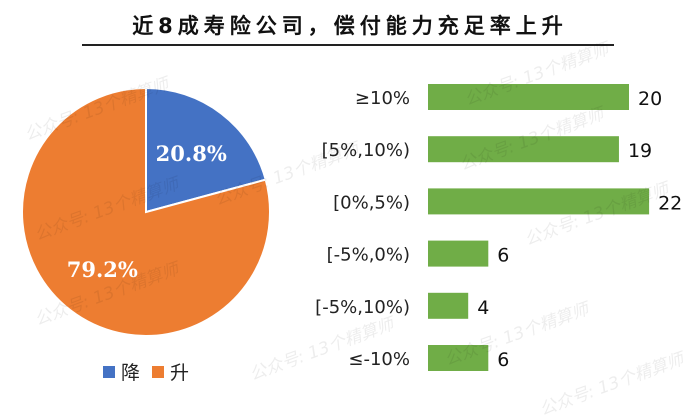  Describe the element at coordinates (483, 308) in the screenshot. I see `bar-value-label-4: 4` at that location.